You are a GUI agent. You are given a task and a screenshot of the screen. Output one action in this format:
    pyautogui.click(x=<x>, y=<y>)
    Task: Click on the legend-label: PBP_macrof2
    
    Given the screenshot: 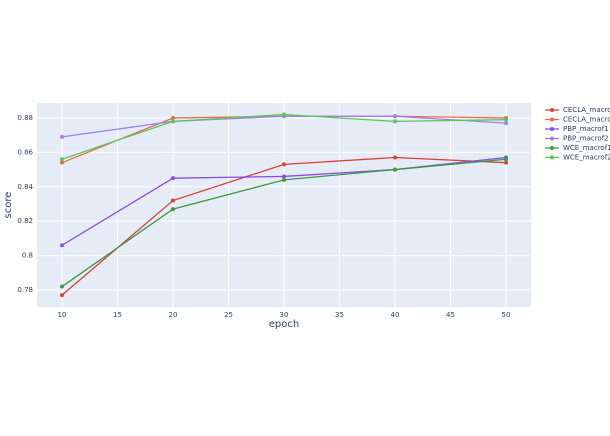 What is the action you would take?
    pyautogui.click(x=586, y=139)
    